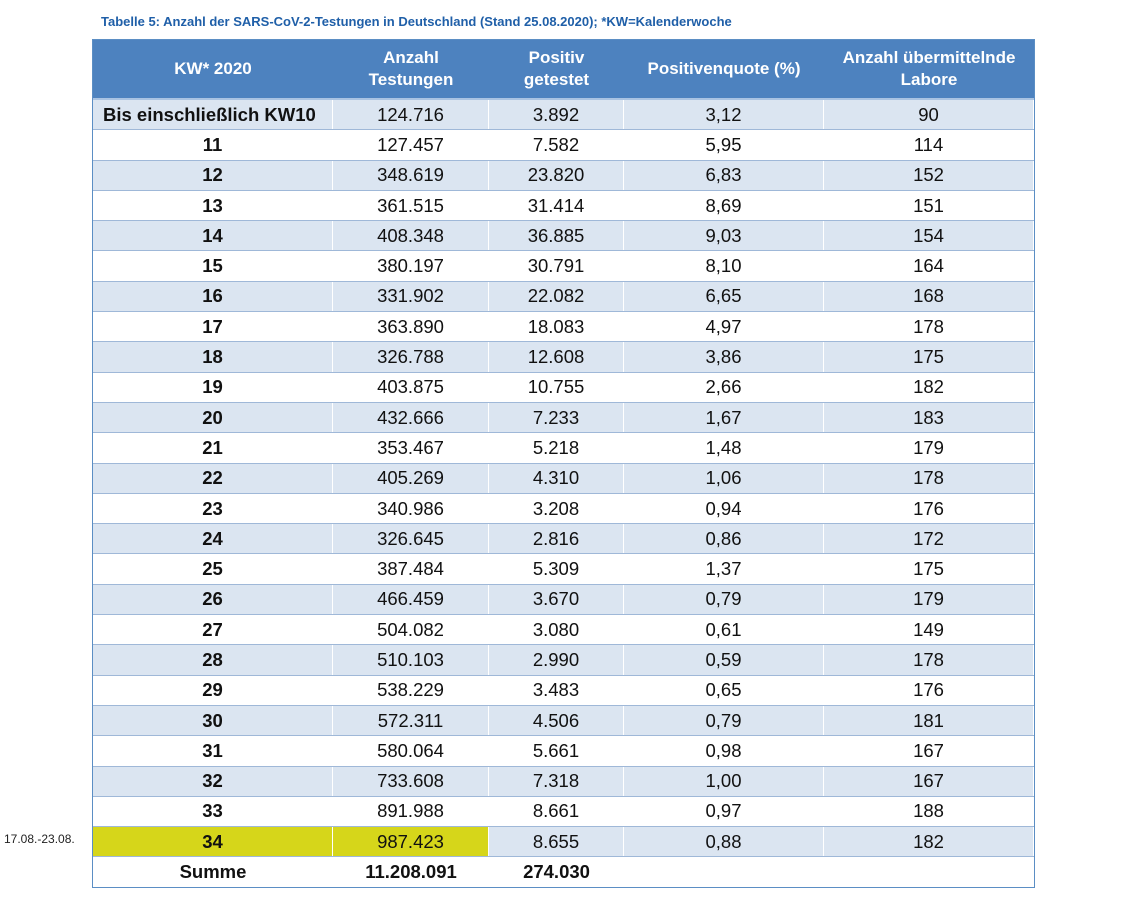 The height and width of the screenshot is (917, 1126). I want to click on cell-quote: 1,48, so click(724, 448).